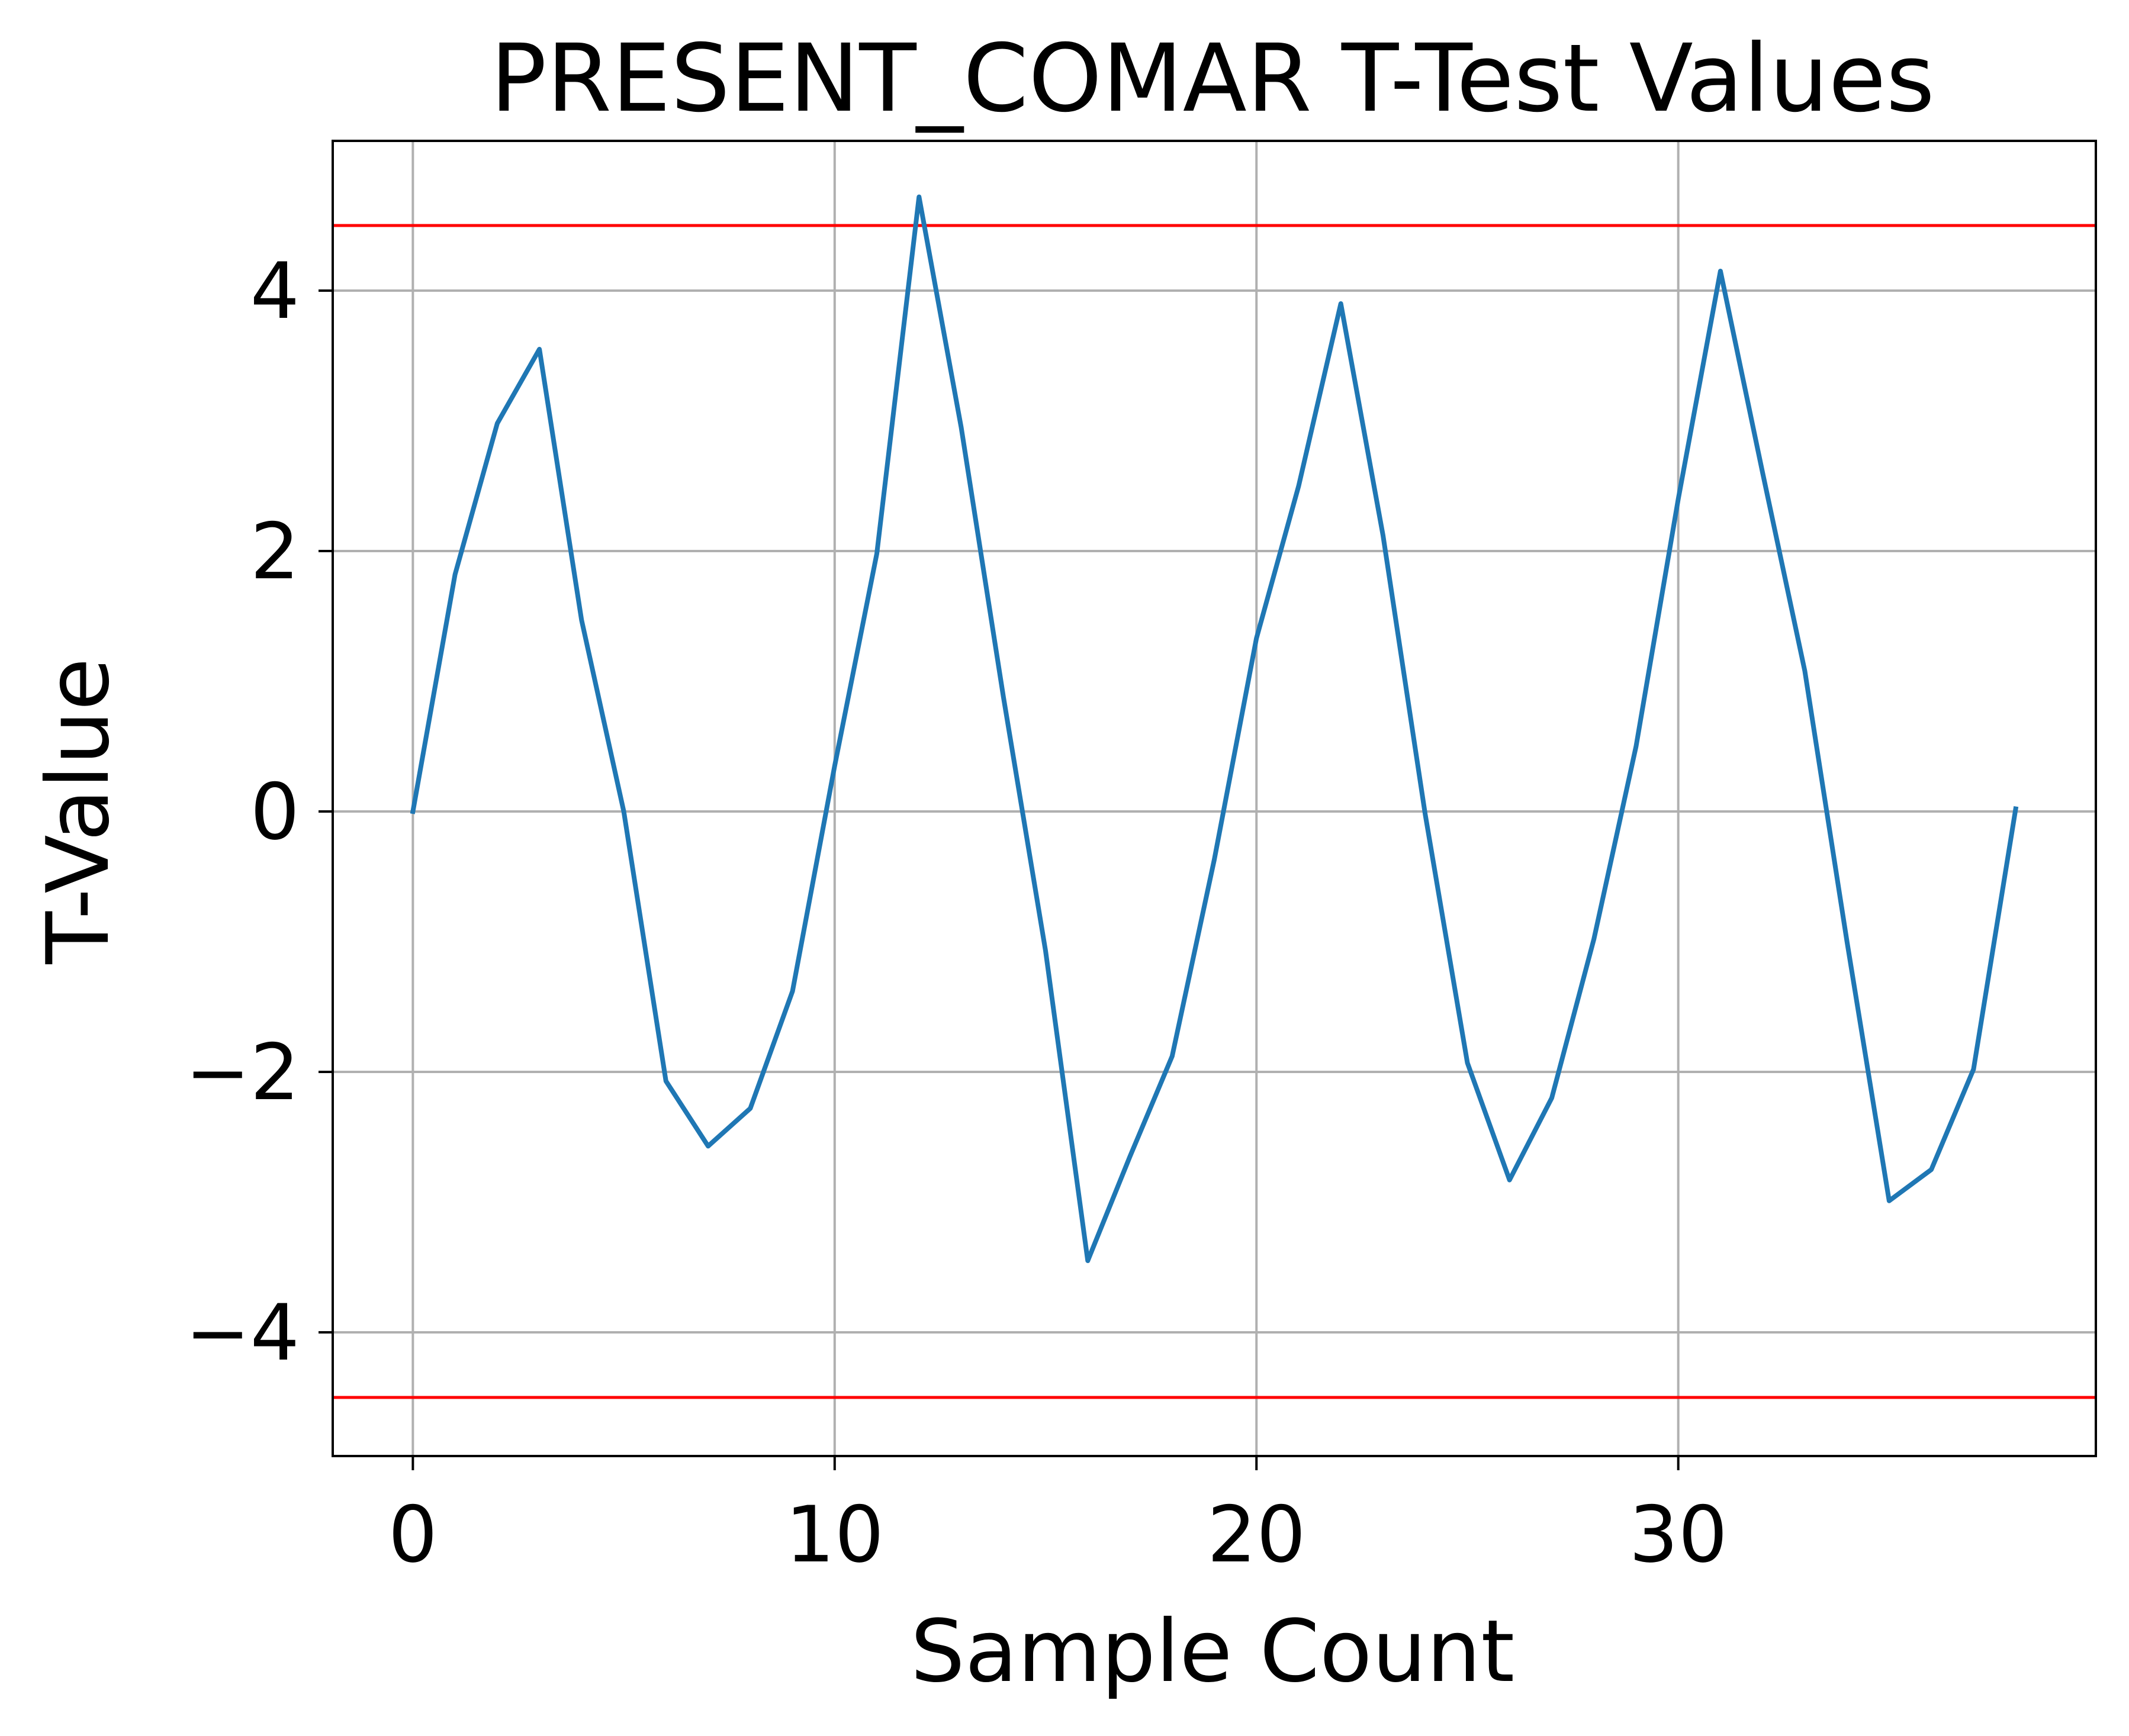  I want to click on y-tick-label: −2, so click(242, 1072).